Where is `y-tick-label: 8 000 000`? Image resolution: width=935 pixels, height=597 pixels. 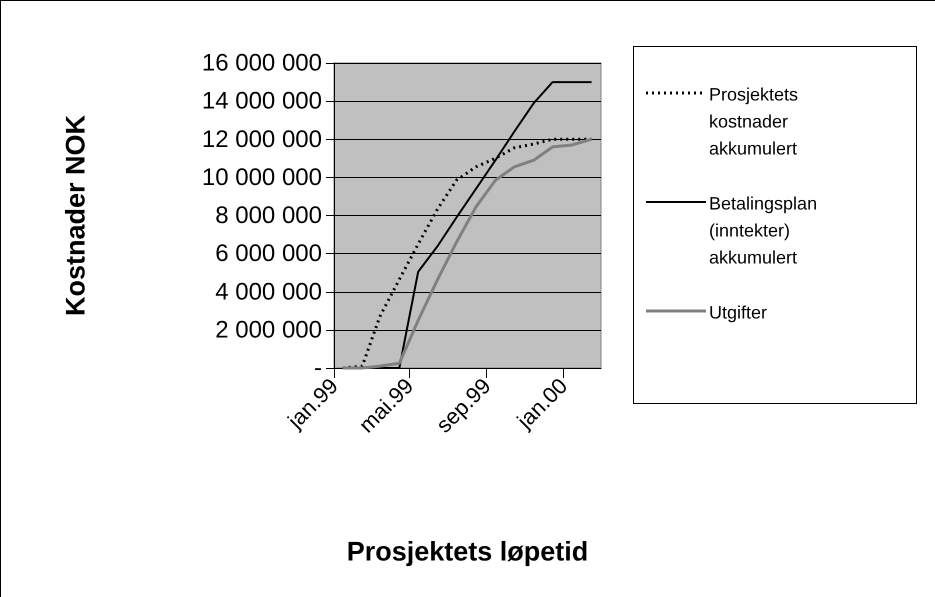
y-tick-label: 8 000 000 is located at coordinates (268, 215).